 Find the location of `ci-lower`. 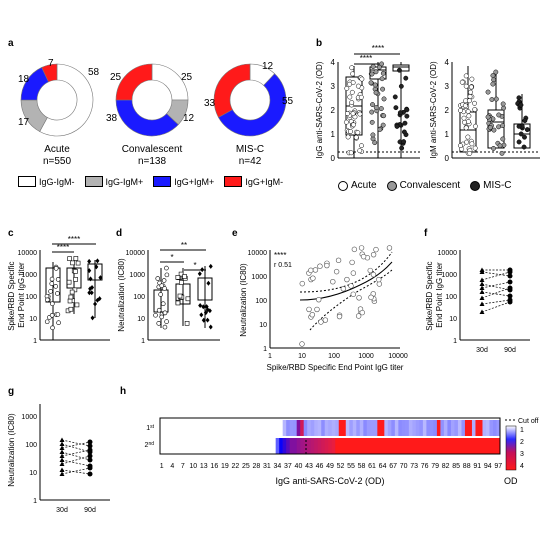

ci-lower is located at coordinates (351, 300).